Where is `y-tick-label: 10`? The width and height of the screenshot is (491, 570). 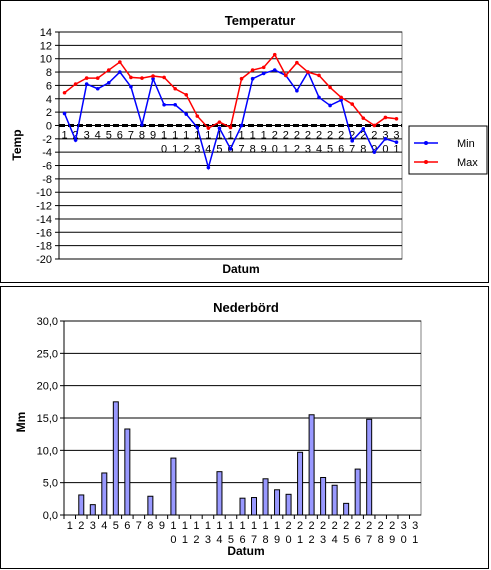
y-tick-label: 10 is located at coordinates (46, 60).